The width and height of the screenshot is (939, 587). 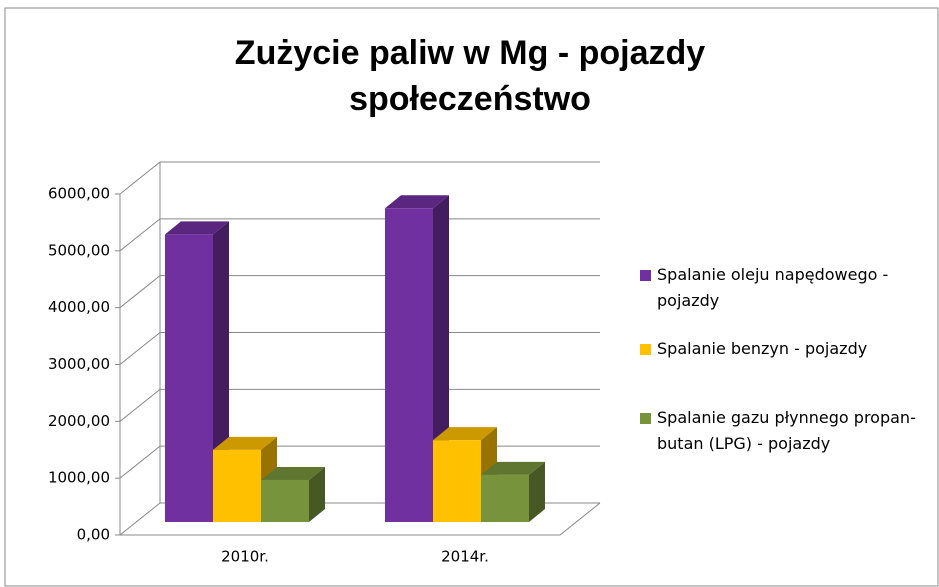 I want to click on y-tick-label: 1000,00, so click(x=79, y=478).